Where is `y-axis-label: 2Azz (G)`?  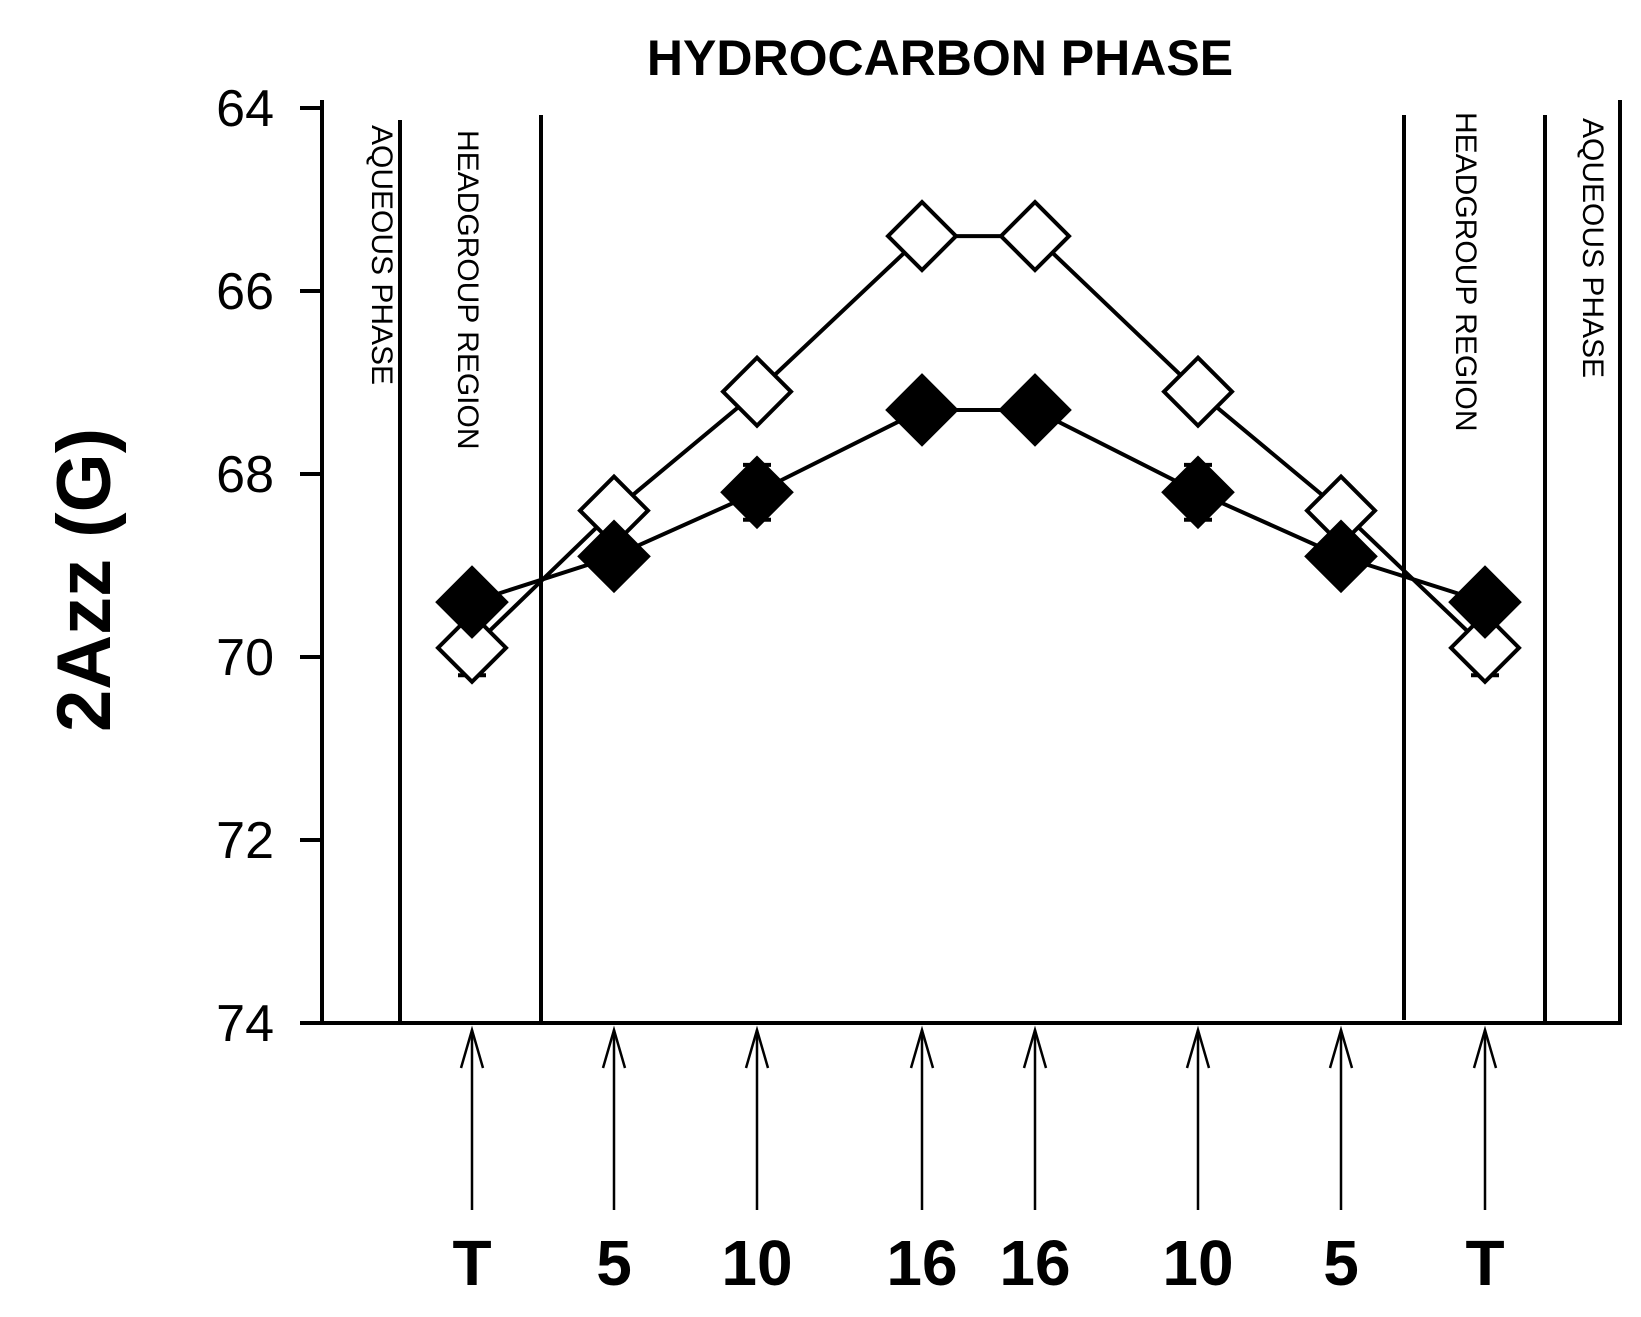 y-axis-label: 2Azz (G) is located at coordinates (84, 580).